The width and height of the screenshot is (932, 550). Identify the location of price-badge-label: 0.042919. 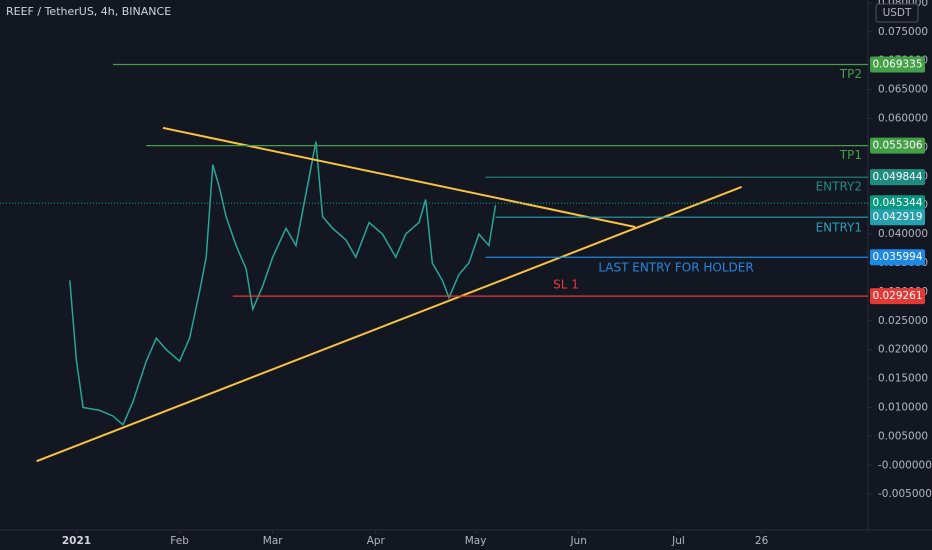
(897, 217).